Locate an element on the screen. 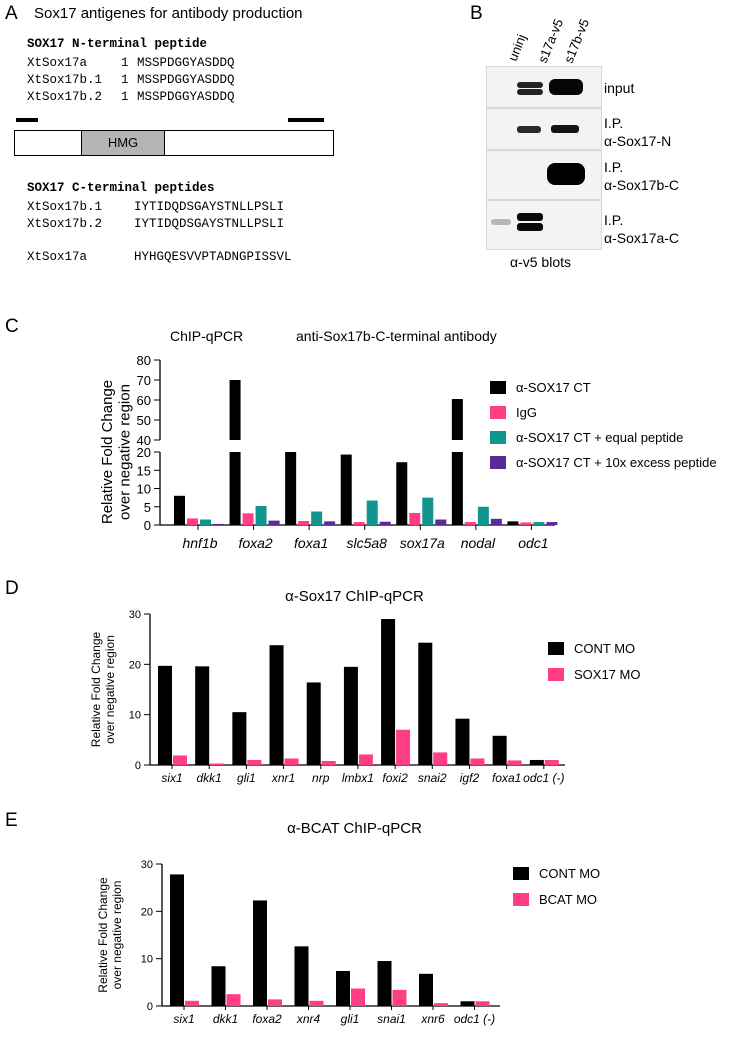  bar-foxa1 is located at coordinates (317, 518).